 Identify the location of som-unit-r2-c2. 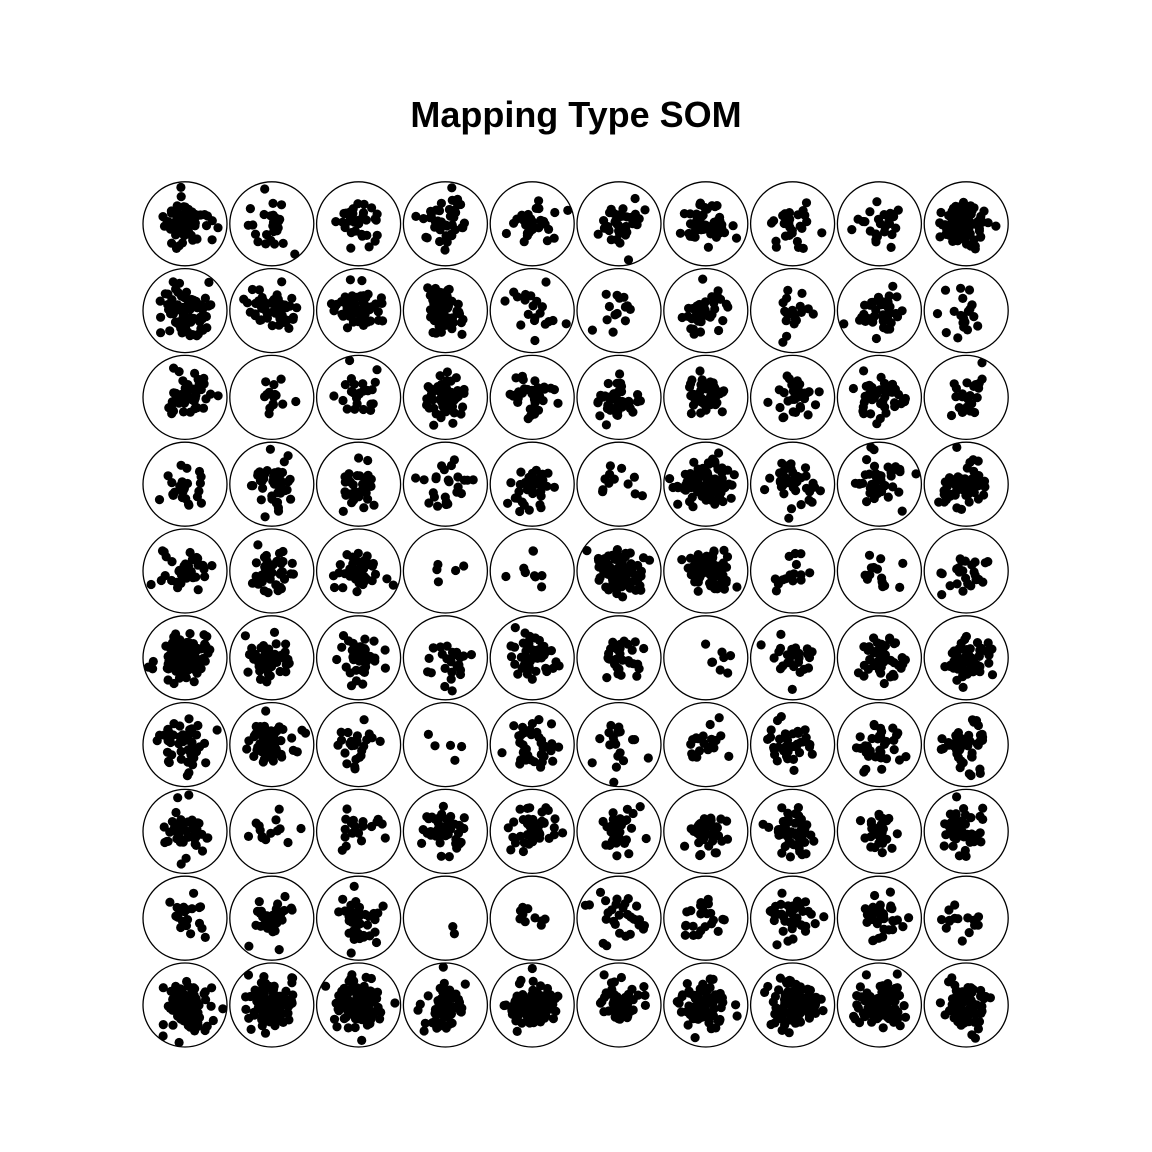
(272, 918).